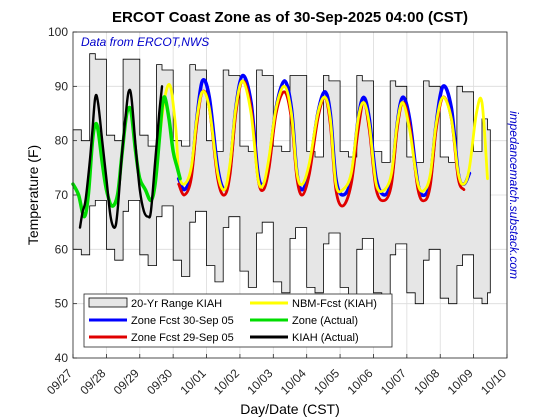 The height and width of the screenshot is (420, 560). I want to click on y-axis: 40 50 60 70 80 90 100, so click(62, 195).